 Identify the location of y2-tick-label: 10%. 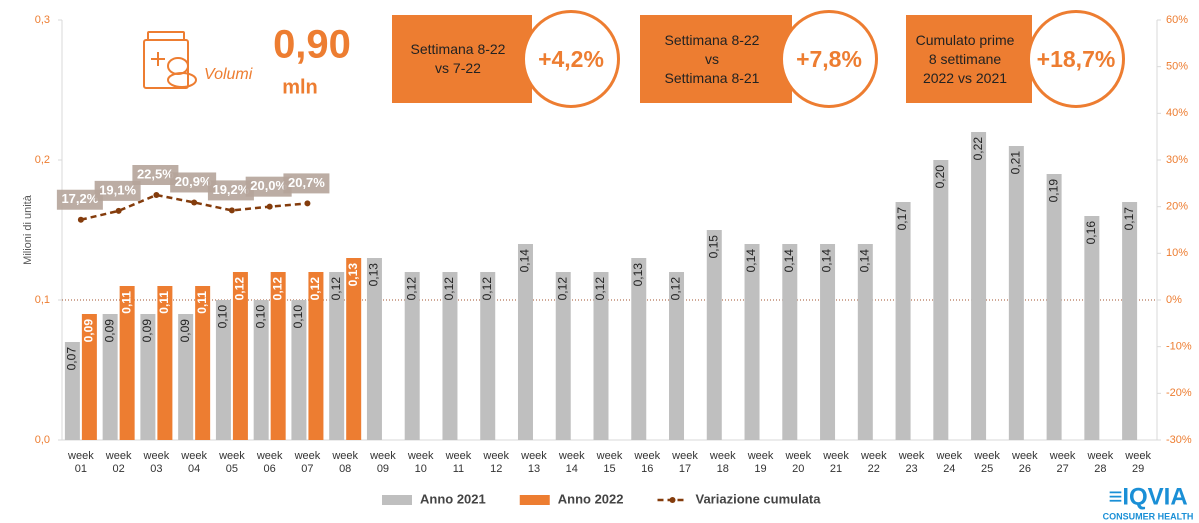
(1177, 253).